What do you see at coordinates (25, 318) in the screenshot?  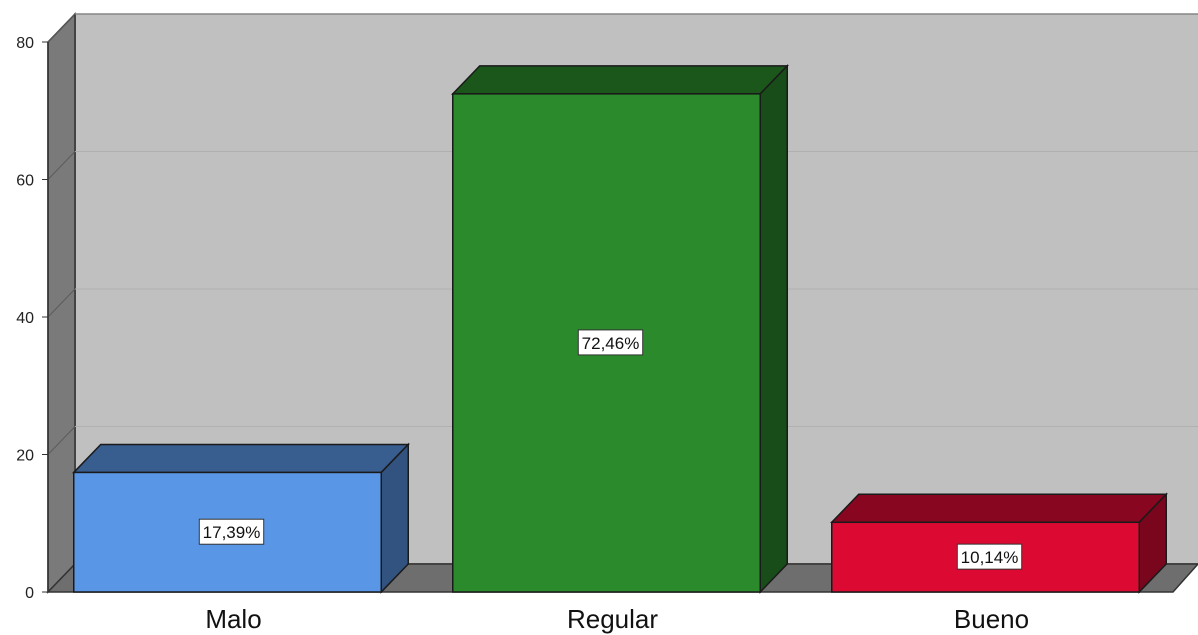 I see `y-tick-label: 40` at bounding box center [25, 318].